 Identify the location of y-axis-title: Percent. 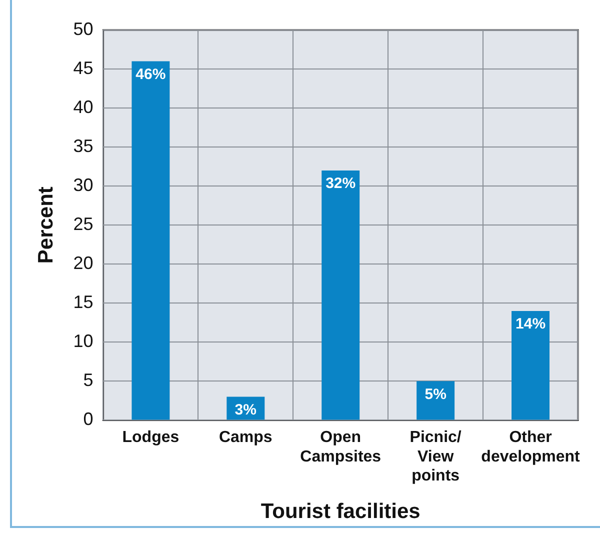
(46, 225).